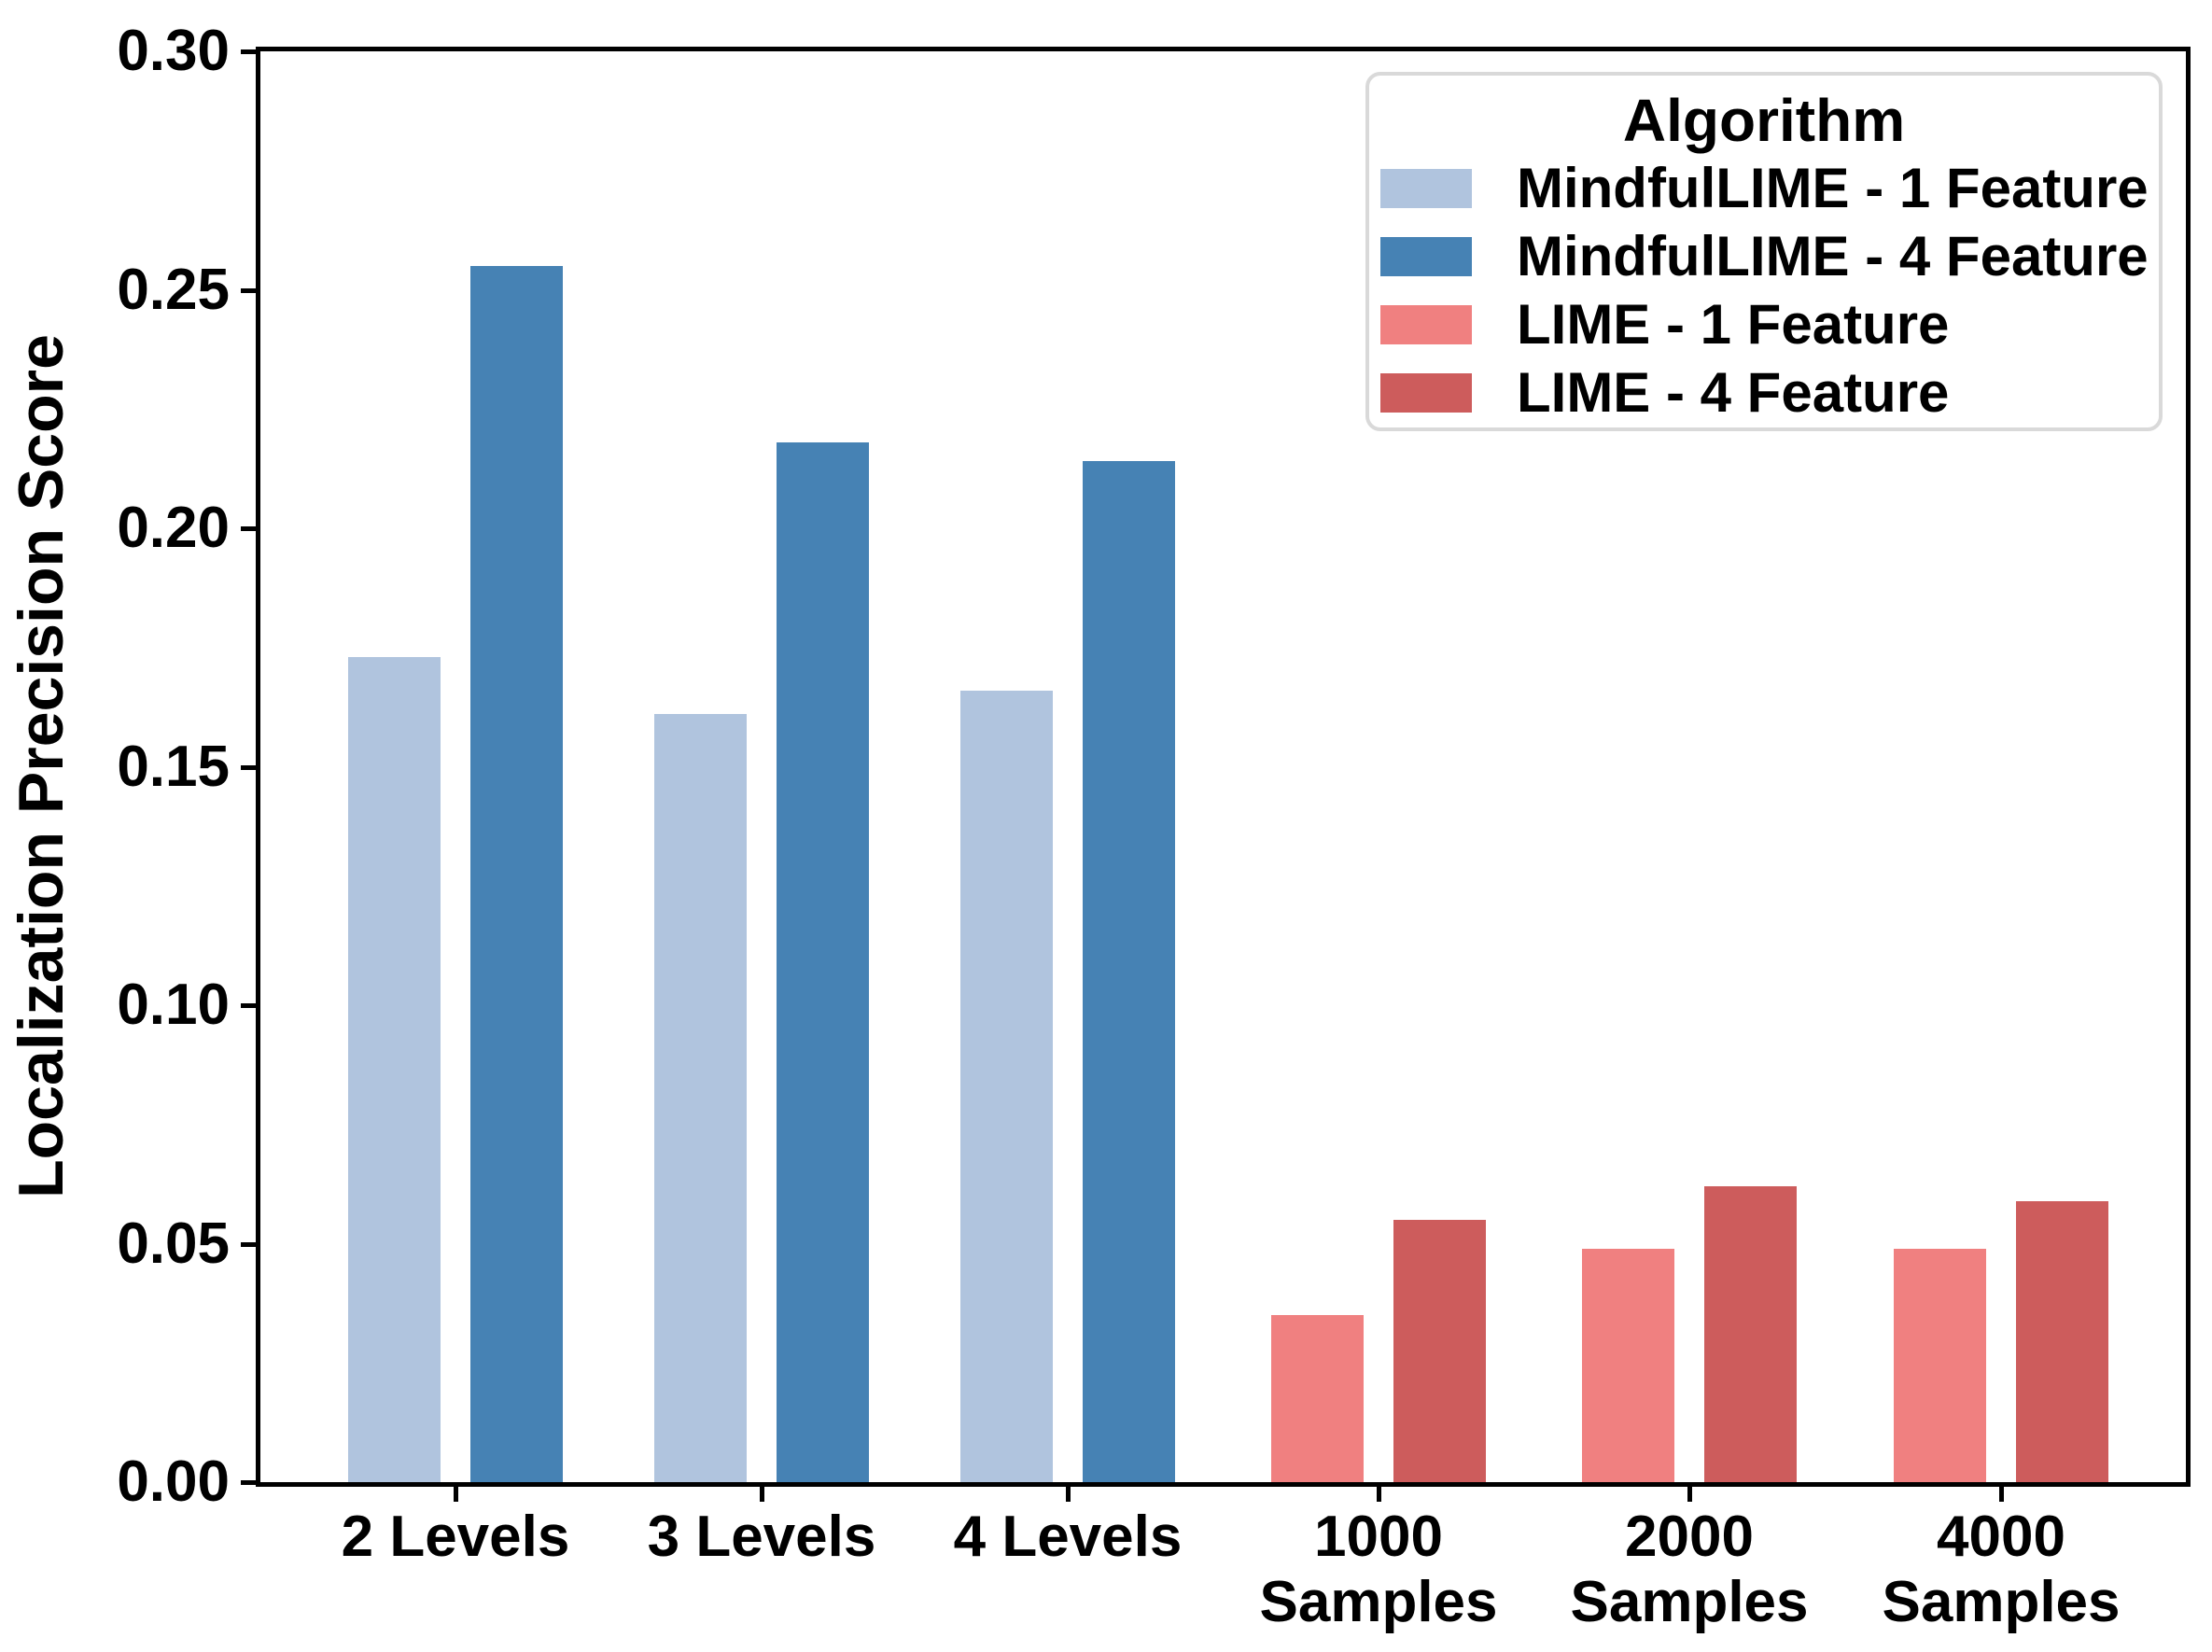 The height and width of the screenshot is (1652, 2212). What do you see at coordinates (1833, 256) in the screenshot?
I see `legend-label: MindfulLIME - 4 Feature` at bounding box center [1833, 256].